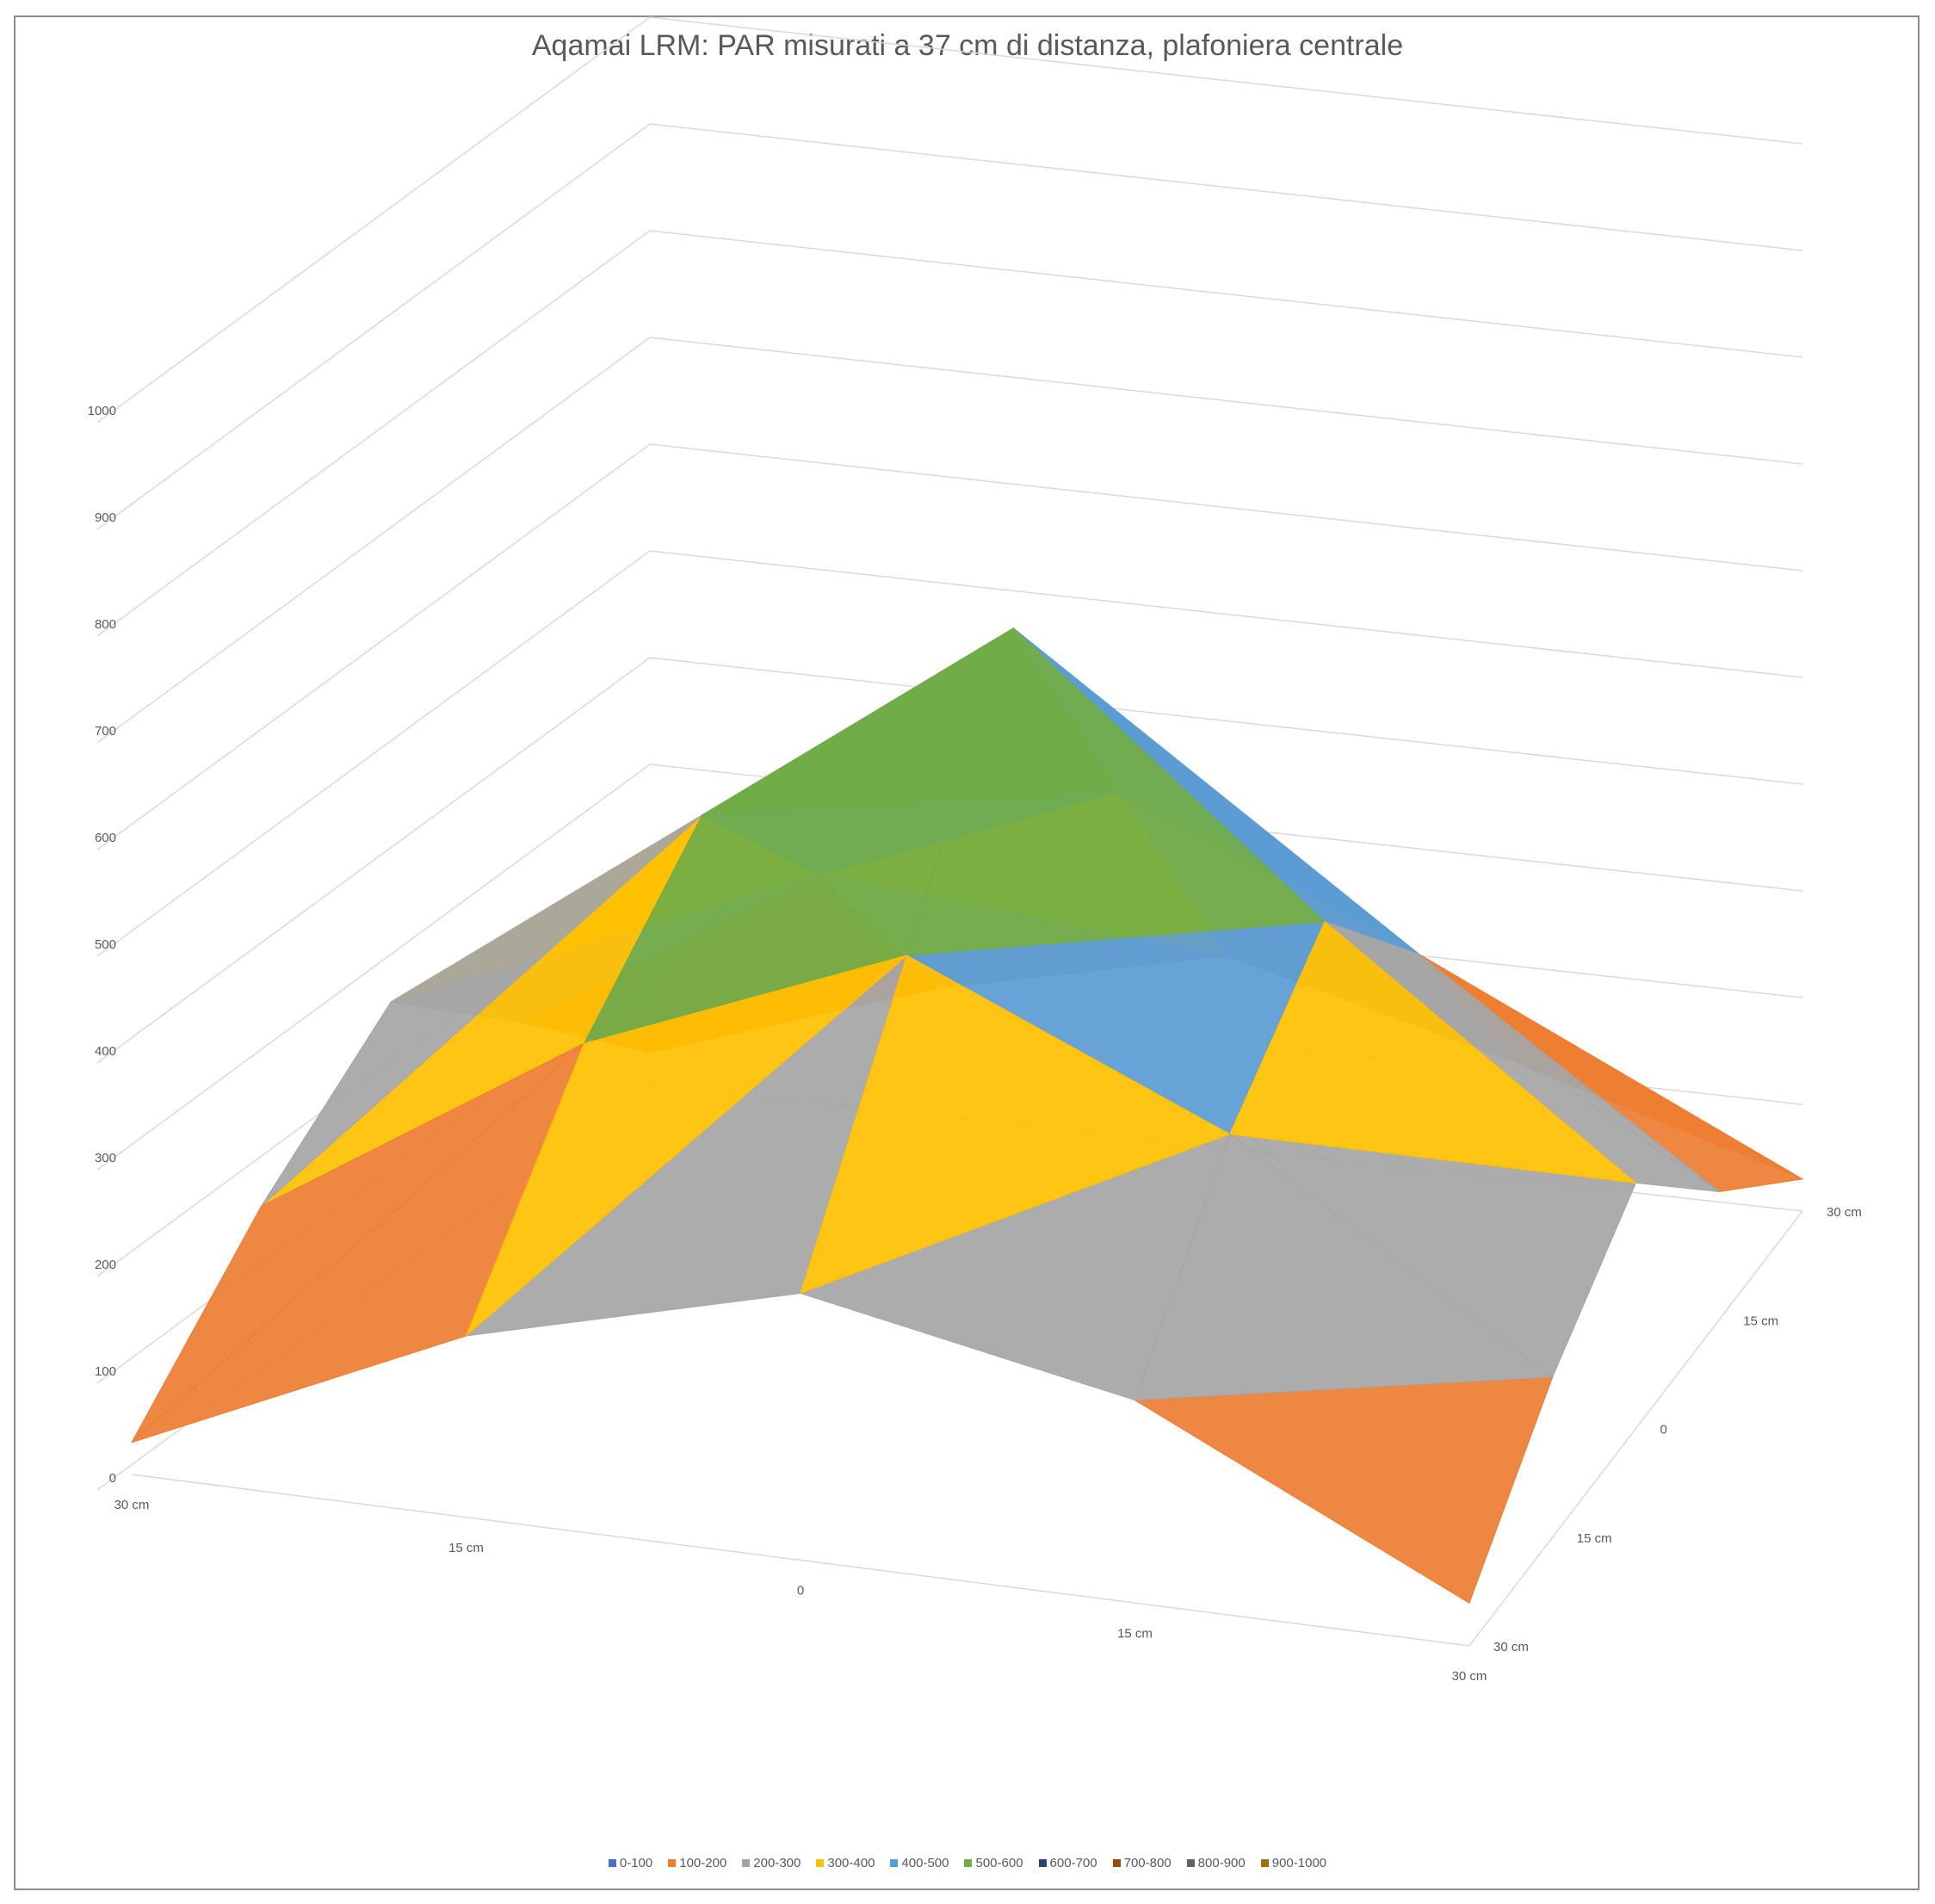 The image size is (1935, 1904). I want to click on legend-item: 600-700, so click(1067, 1863).